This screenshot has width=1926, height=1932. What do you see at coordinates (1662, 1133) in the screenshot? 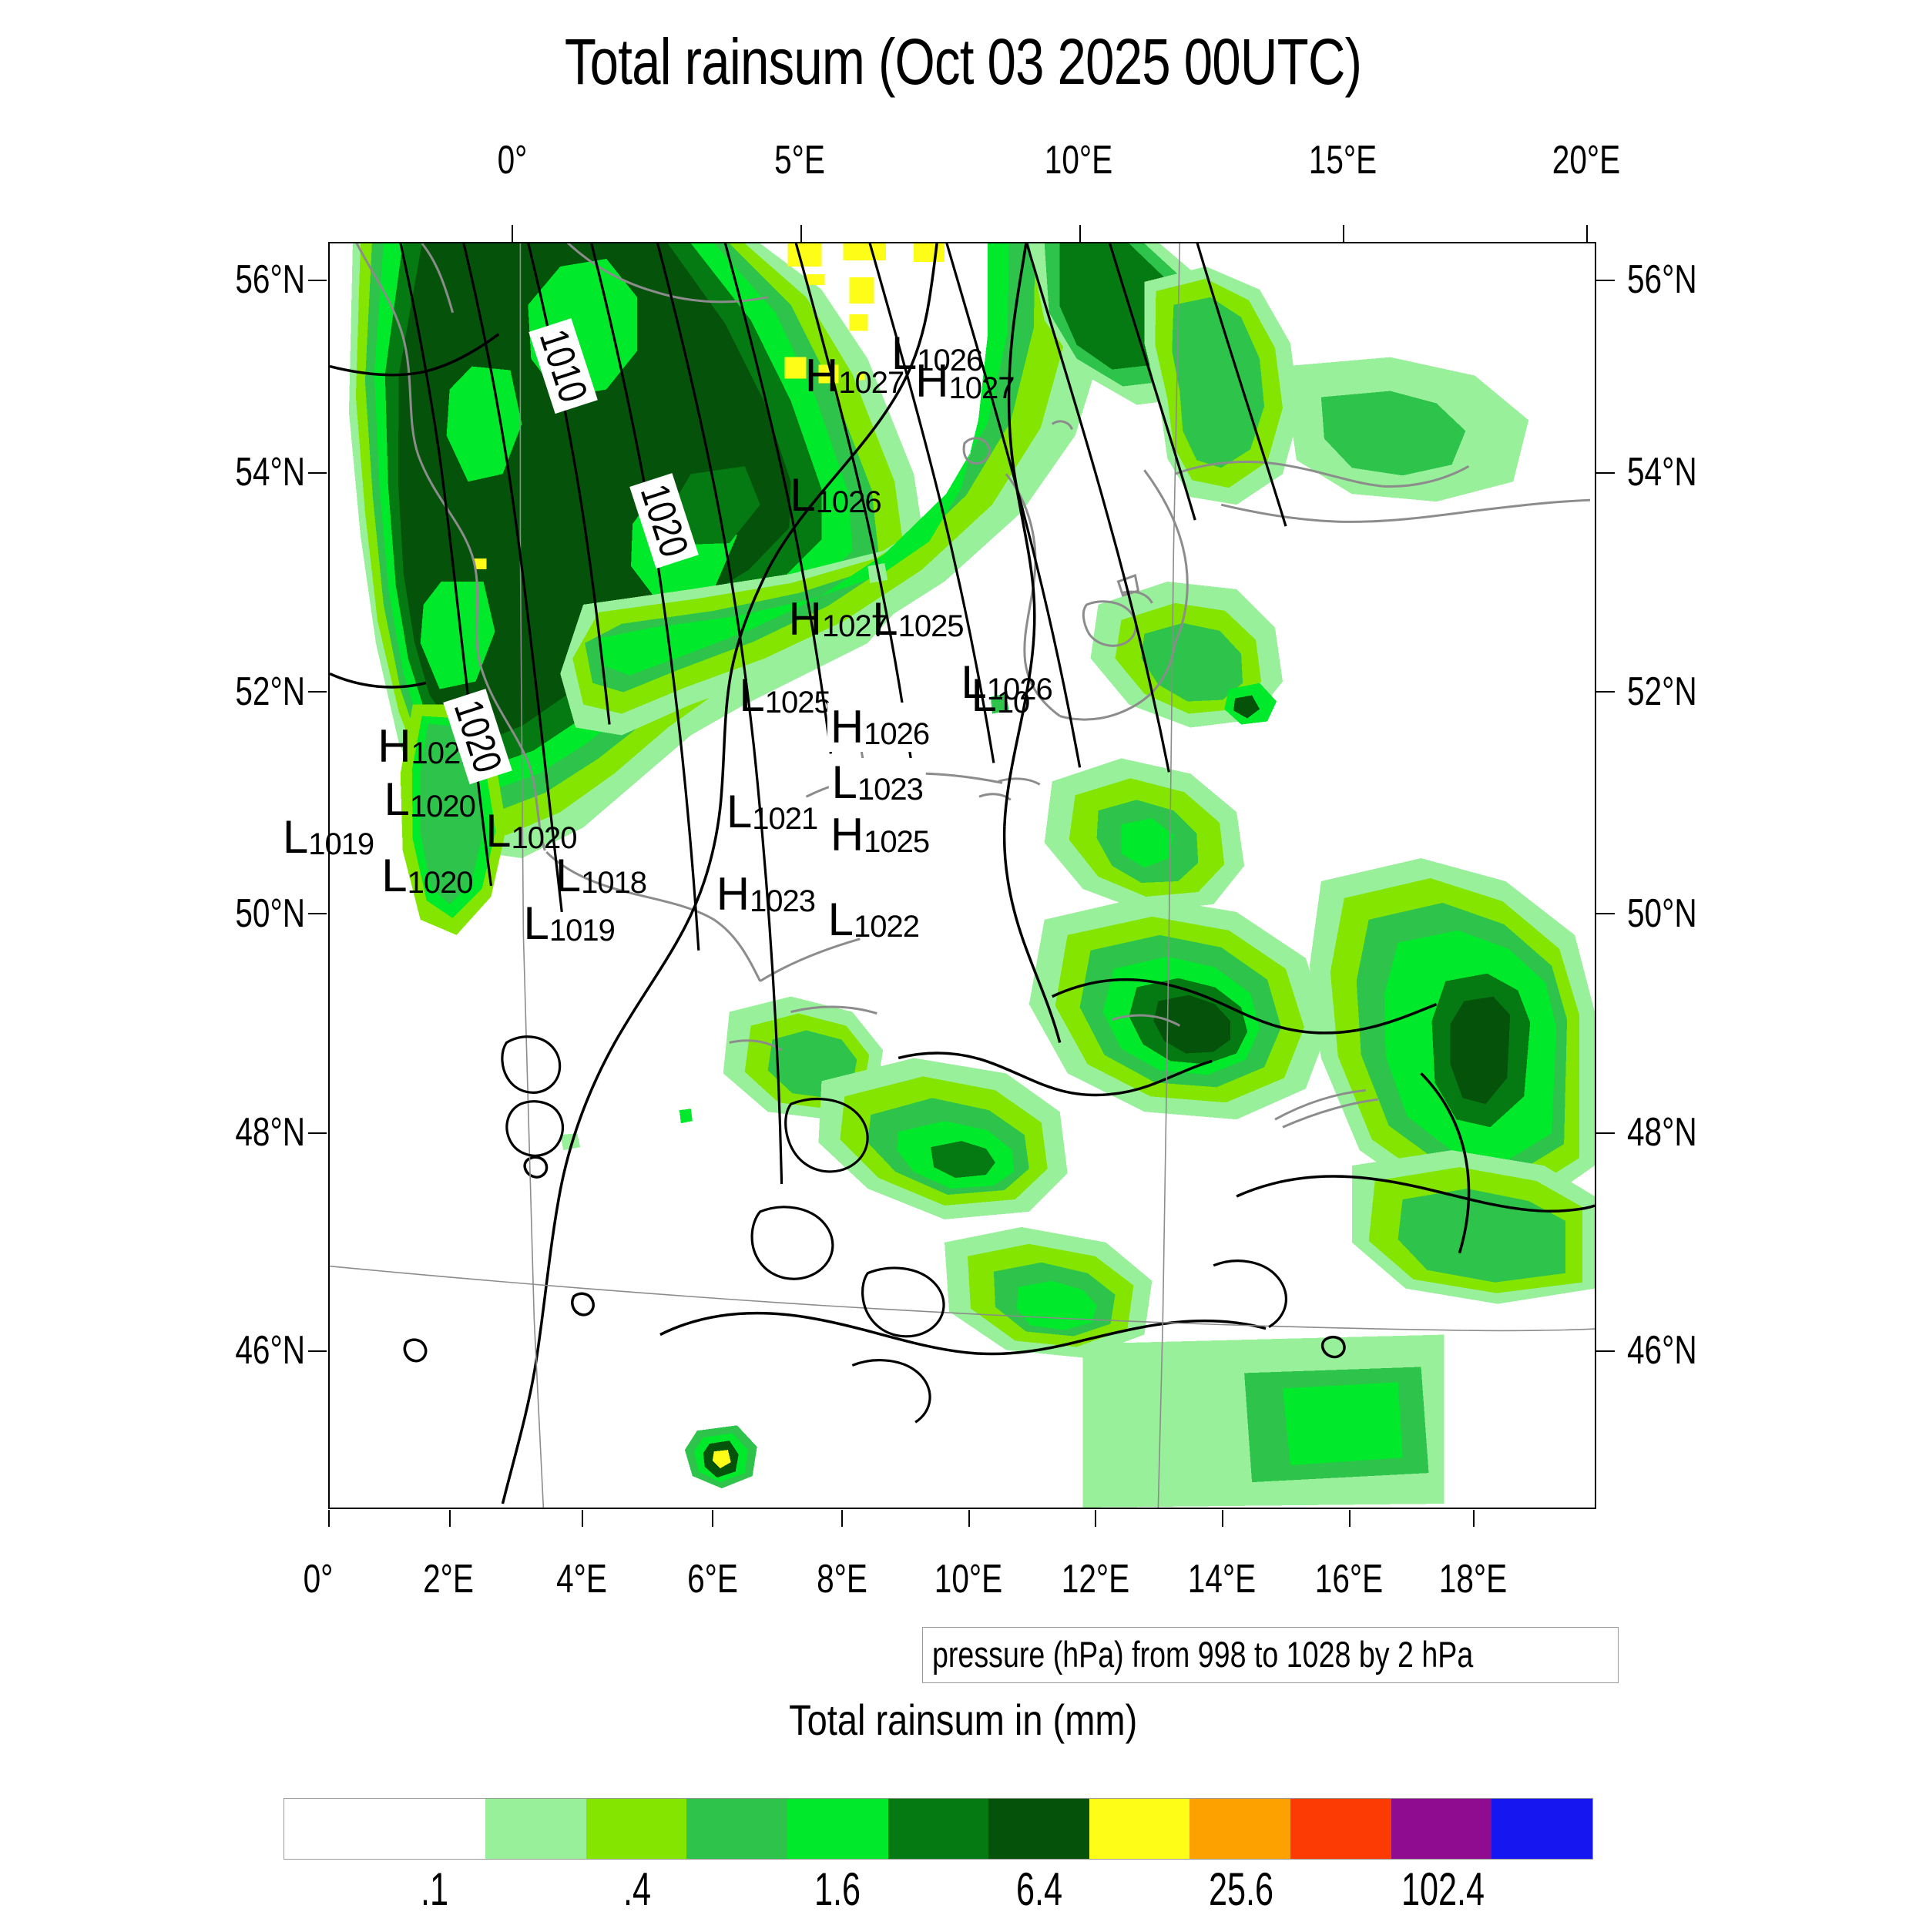
I see `axis-tick-label: 48°N` at bounding box center [1662, 1133].